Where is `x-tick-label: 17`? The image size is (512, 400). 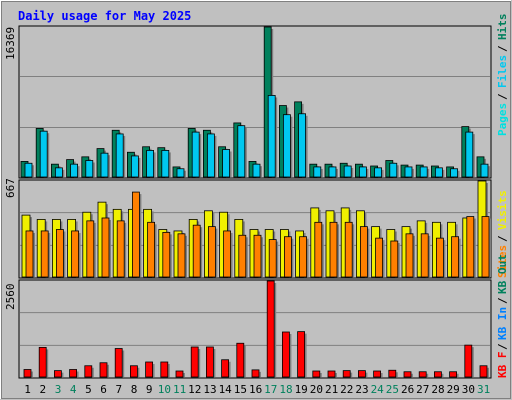
x-tick-label: 17 is located at coordinates (270, 389).